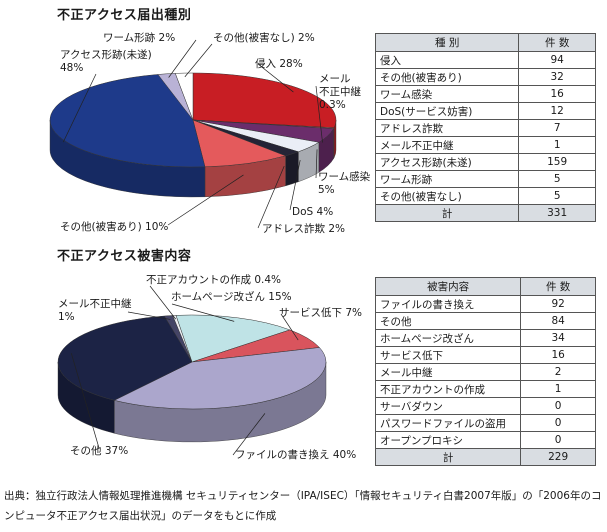 Image resolution: width=607 pixels, height=532 pixels. I want to click on table-row: ワーム形跡 5, so click(485, 179).